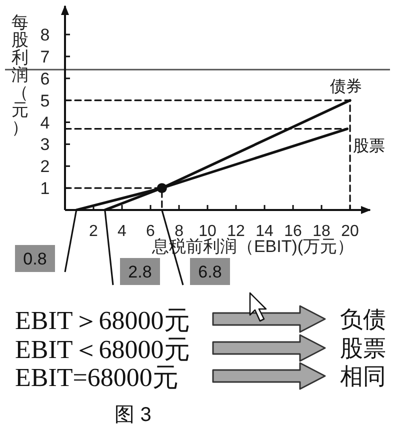 This screenshot has height=434, width=400. What do you see at coordinates (346, 86) in the screenshot?
I see `series-label: 债券` at bounding box center [346, 86].